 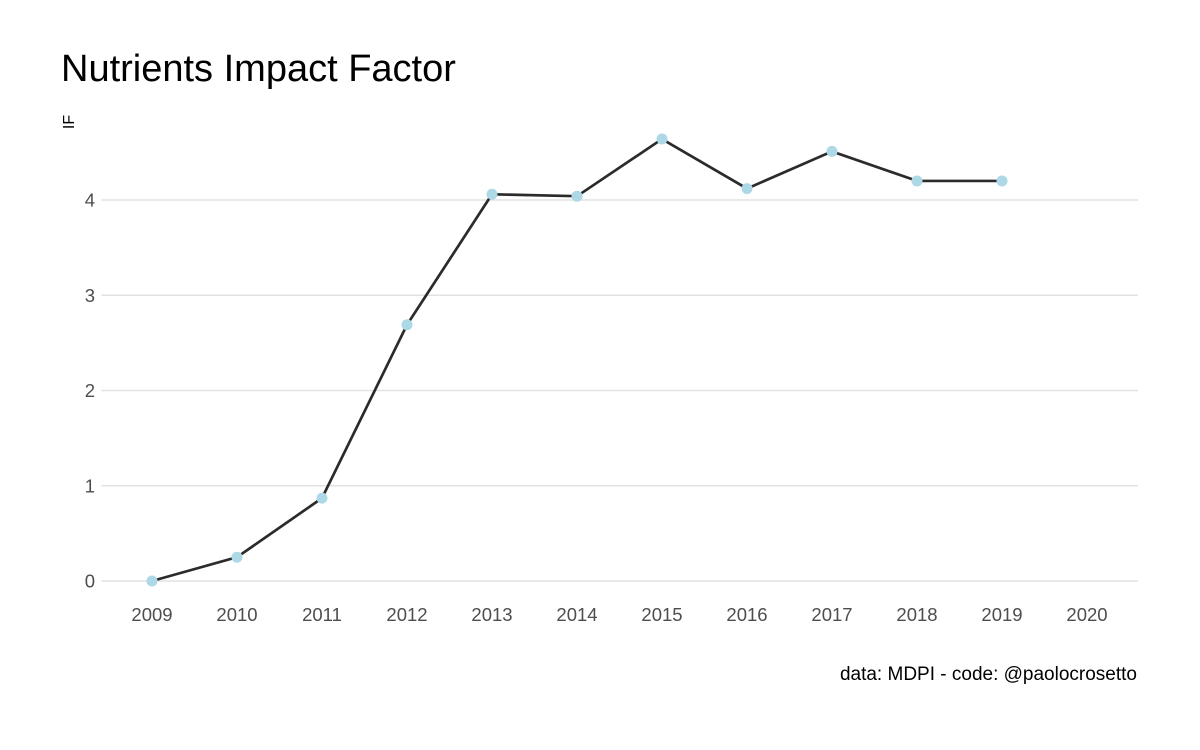 I want to click on x-tick-label: 2014, so click(x=576, y=614).